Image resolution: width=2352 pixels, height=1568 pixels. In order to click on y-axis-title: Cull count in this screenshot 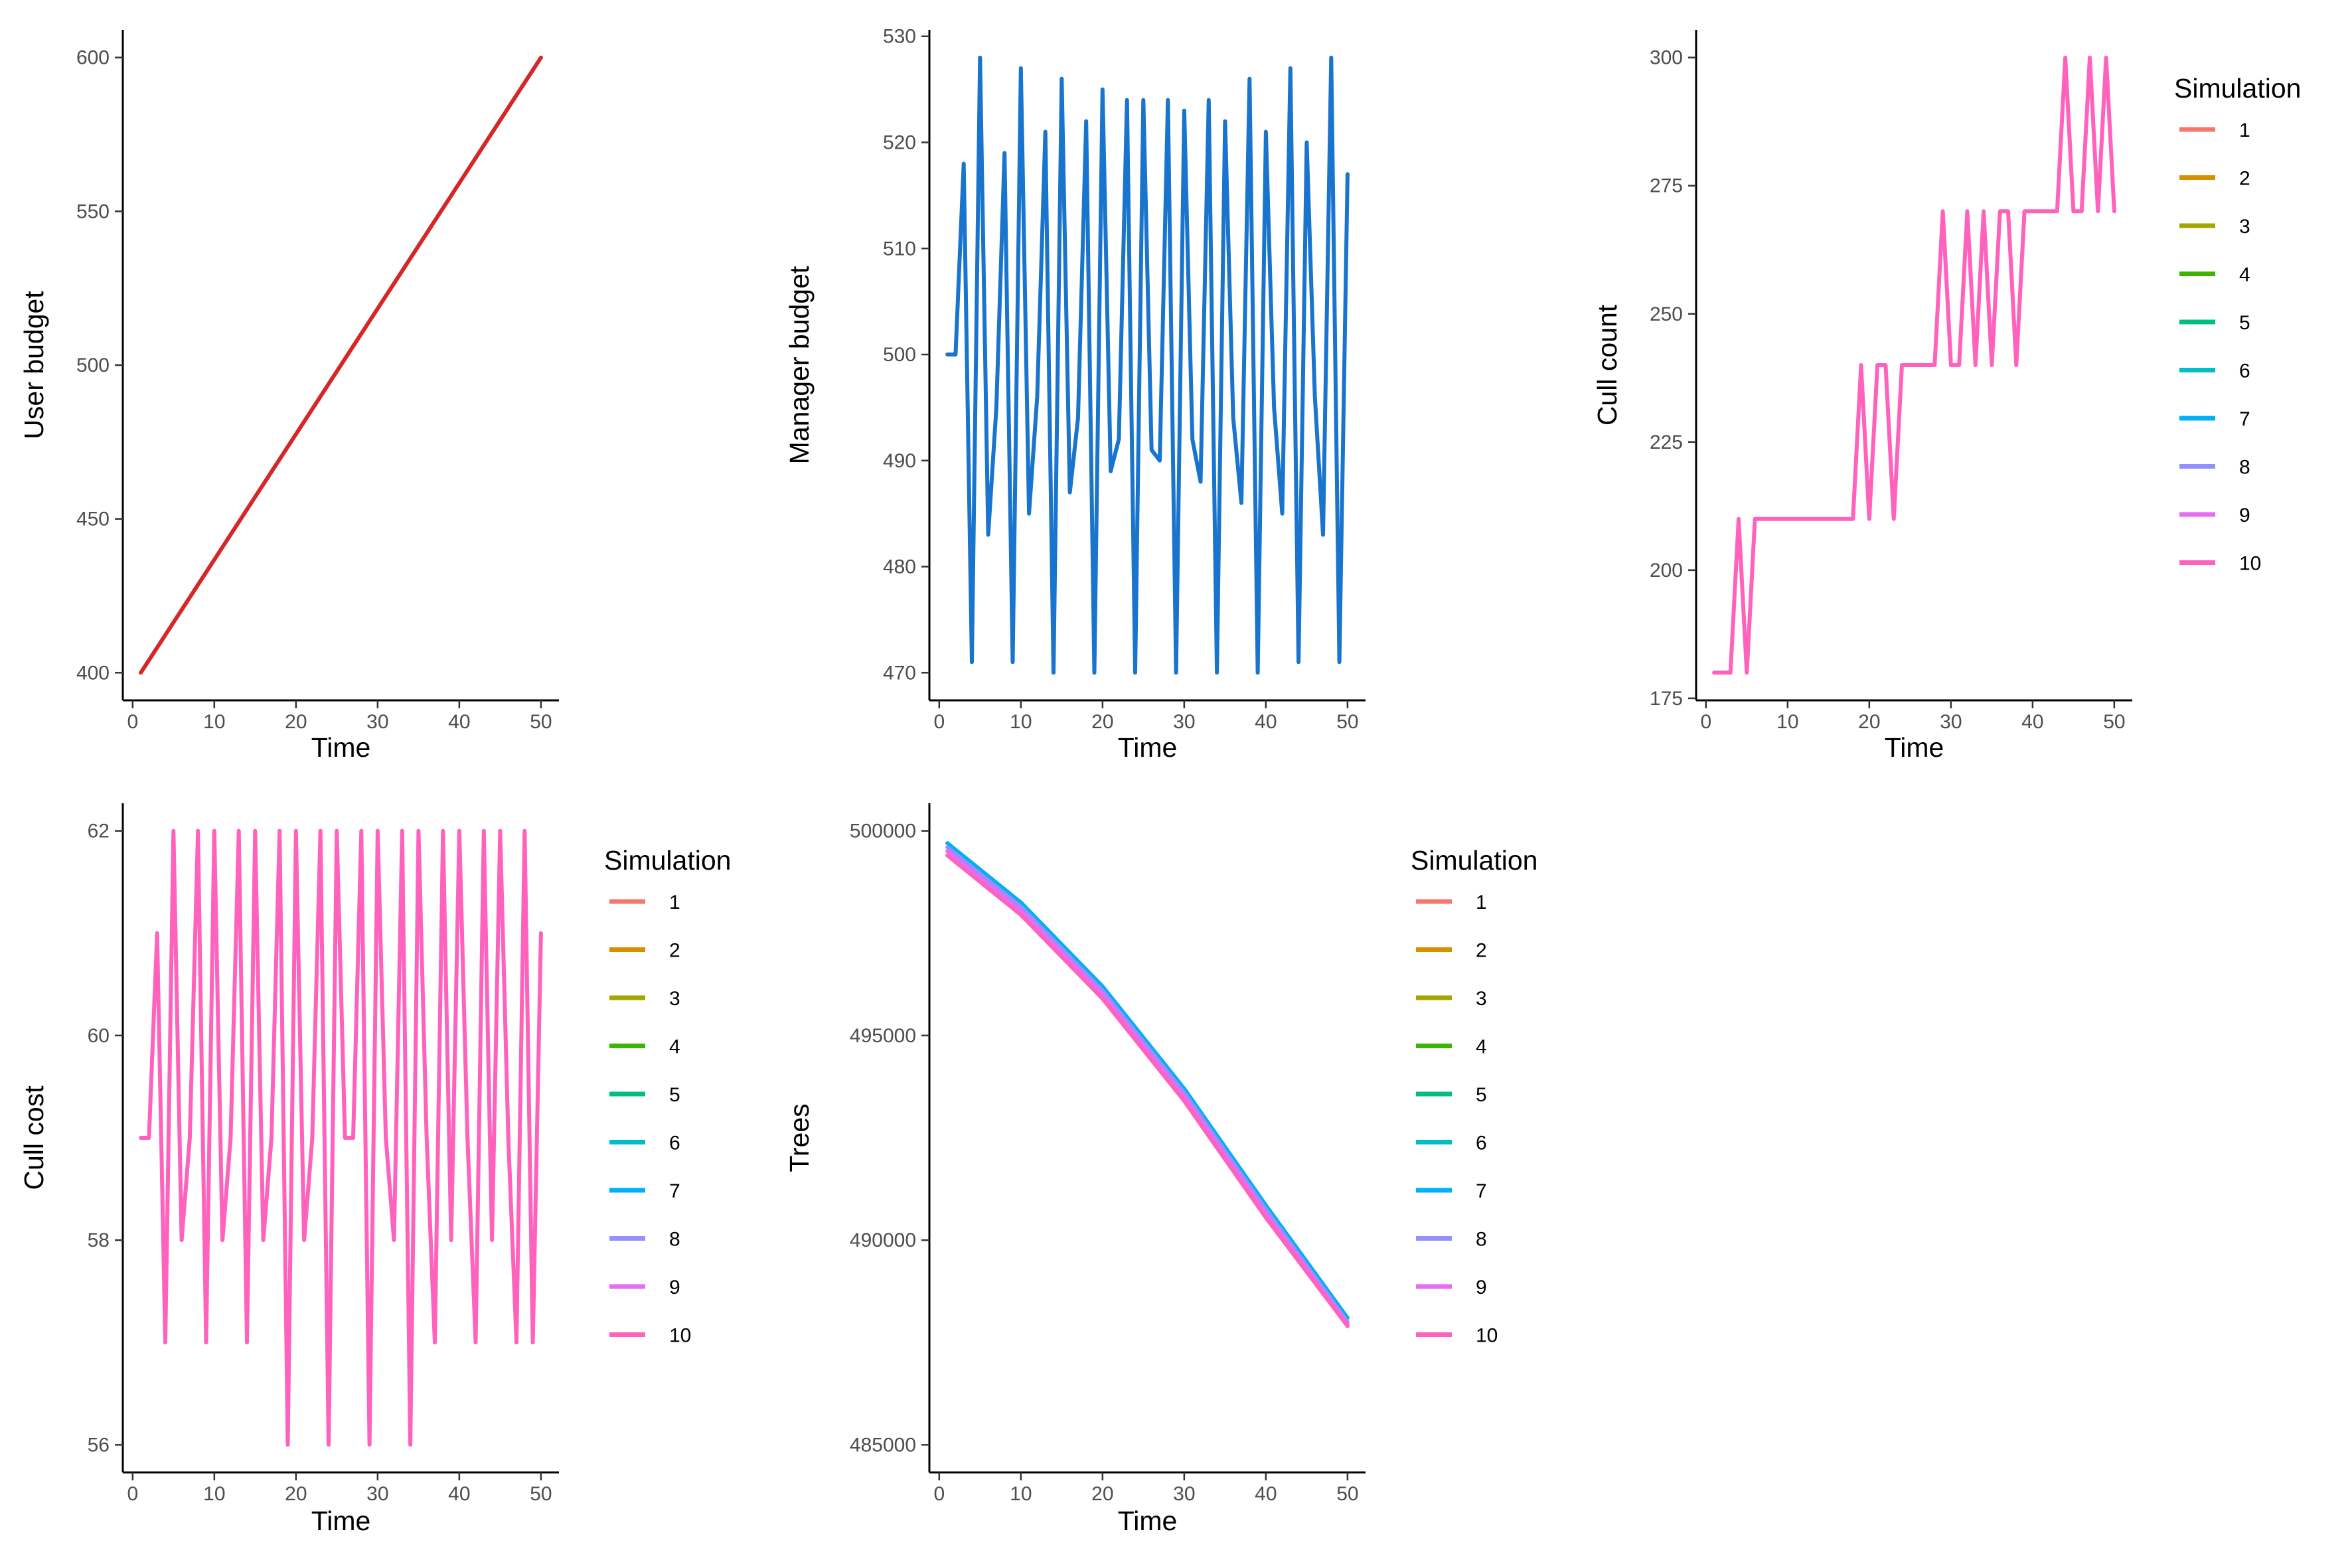, I will do `click(1607, 365)`.